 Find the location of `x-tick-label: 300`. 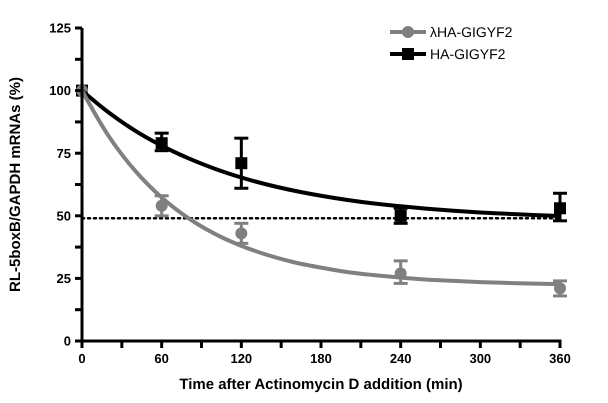

x-tick-label: 300 is located at coordinates (480, 358).